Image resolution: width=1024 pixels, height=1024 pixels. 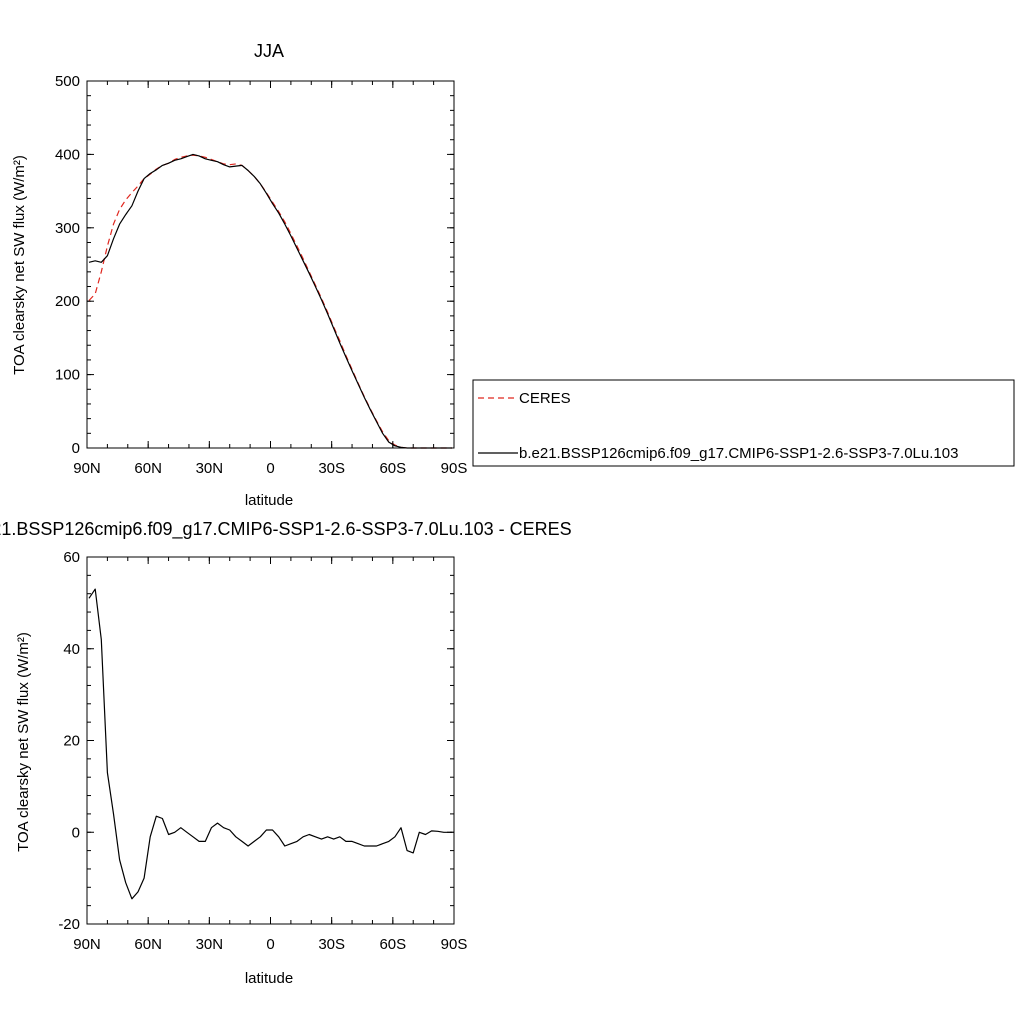 What do you see at coordinates (87, 944) in the screenshot?
I see `x-tick-label-bottom: 90N` at bounding box center [87, 944].